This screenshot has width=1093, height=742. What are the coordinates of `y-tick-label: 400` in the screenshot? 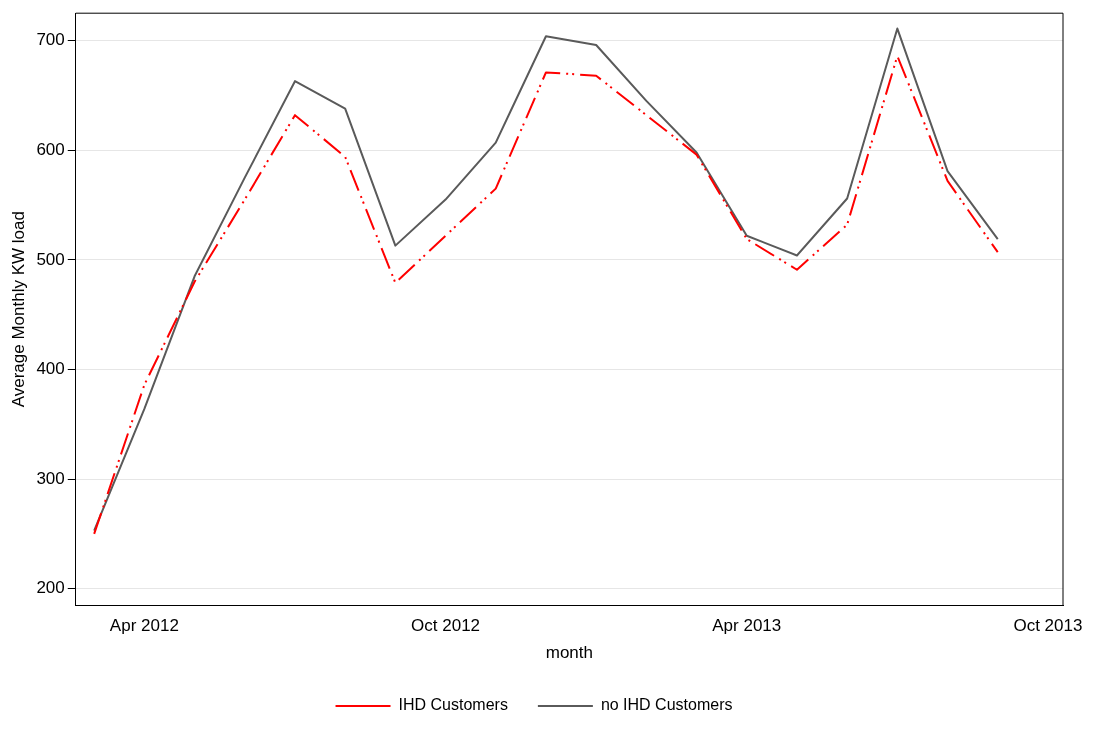 It's located at (50, 369).